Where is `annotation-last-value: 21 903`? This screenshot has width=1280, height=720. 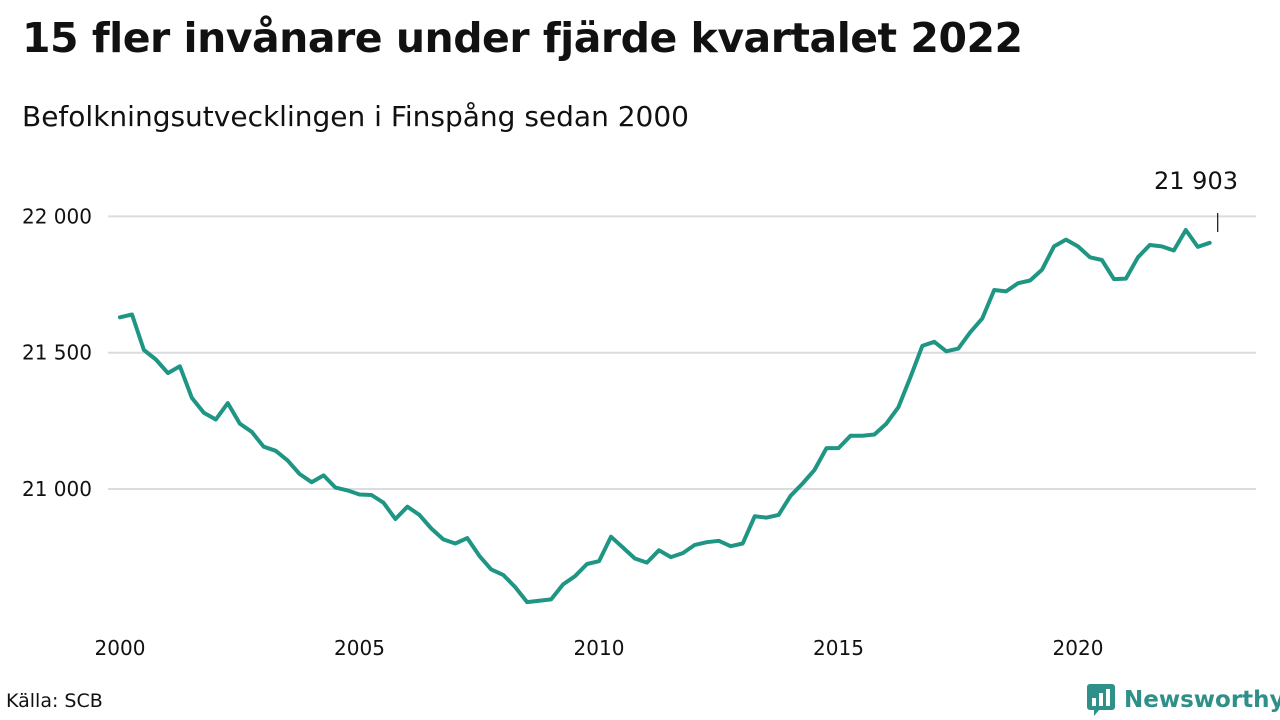
annotation-last-value: 21 903 is located at coordinates (1196, 181).